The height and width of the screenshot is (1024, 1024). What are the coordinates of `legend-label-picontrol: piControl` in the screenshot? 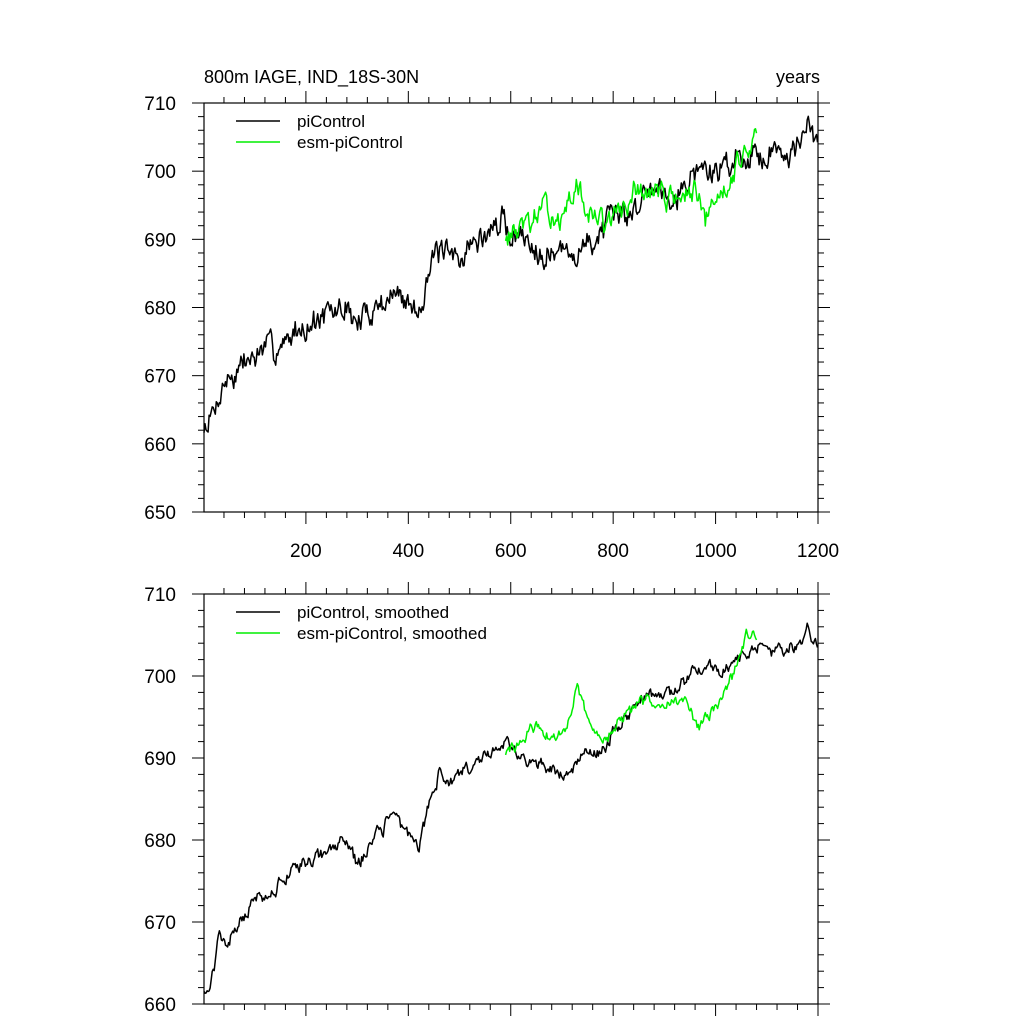 It's located at (331, 121).